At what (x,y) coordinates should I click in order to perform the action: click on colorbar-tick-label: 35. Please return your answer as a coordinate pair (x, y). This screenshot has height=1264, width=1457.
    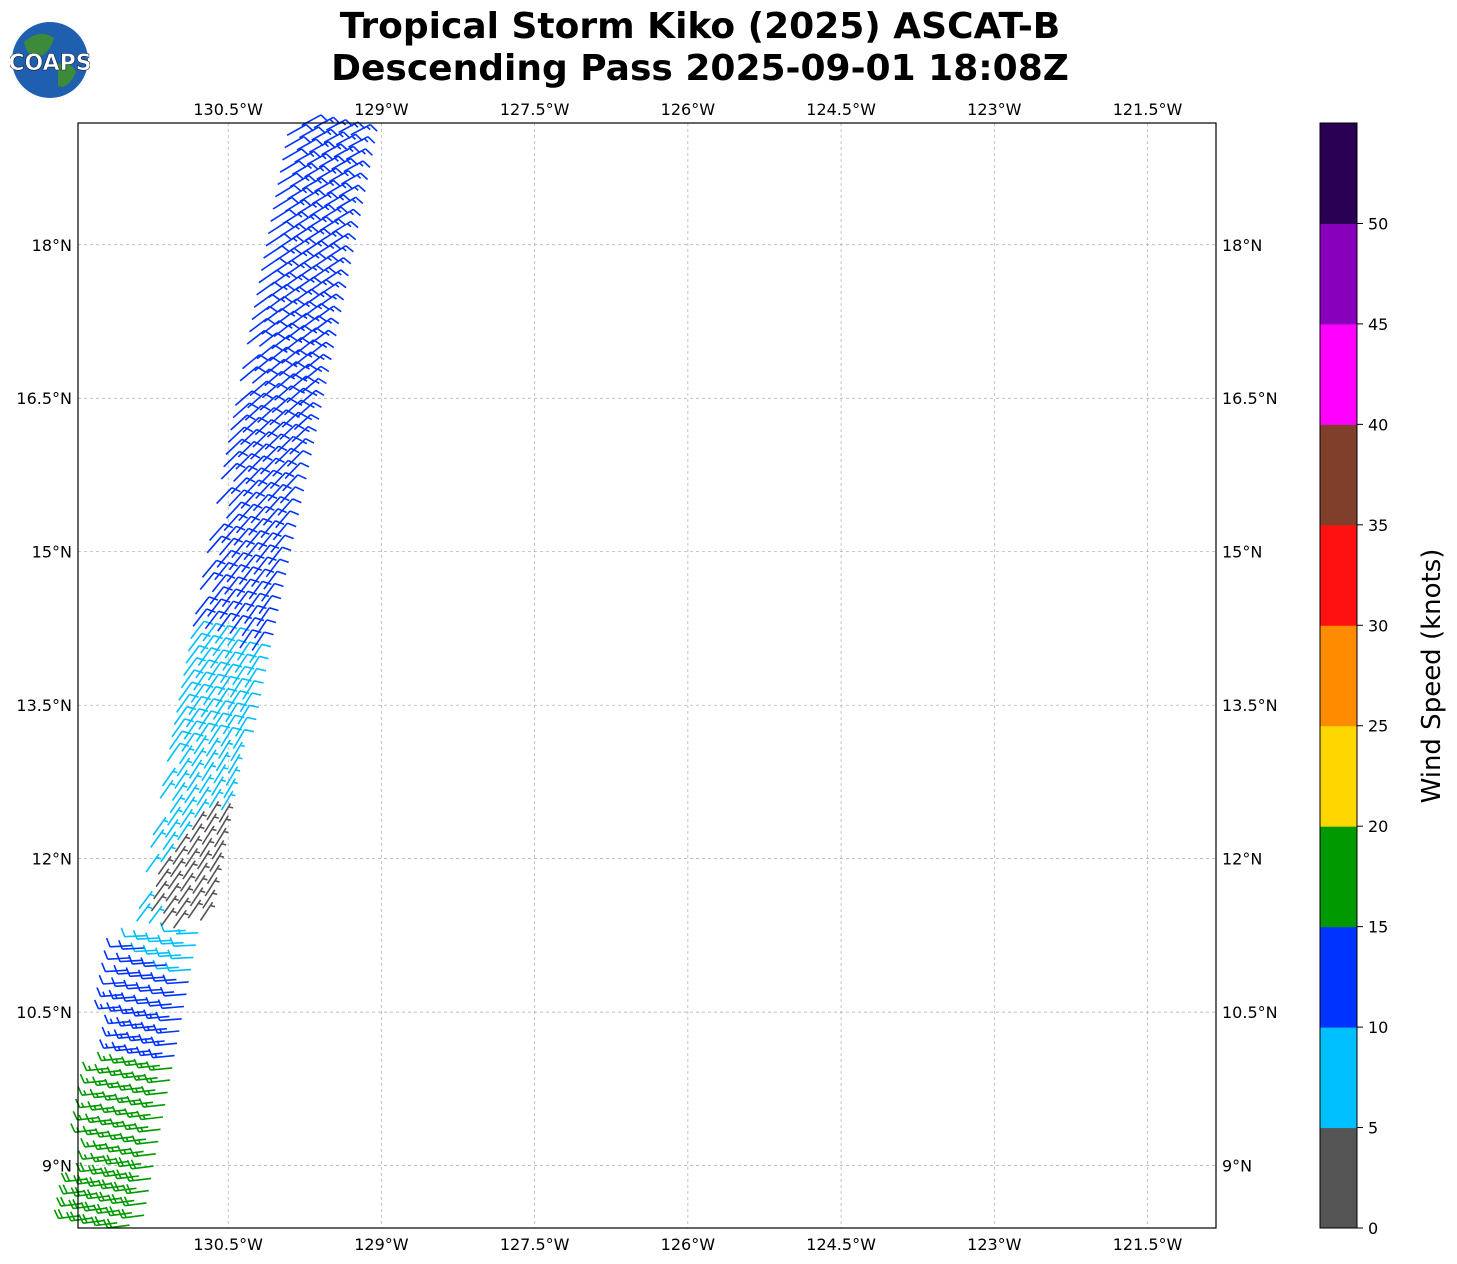
    Looking at the image, I should click on (1378, 525).